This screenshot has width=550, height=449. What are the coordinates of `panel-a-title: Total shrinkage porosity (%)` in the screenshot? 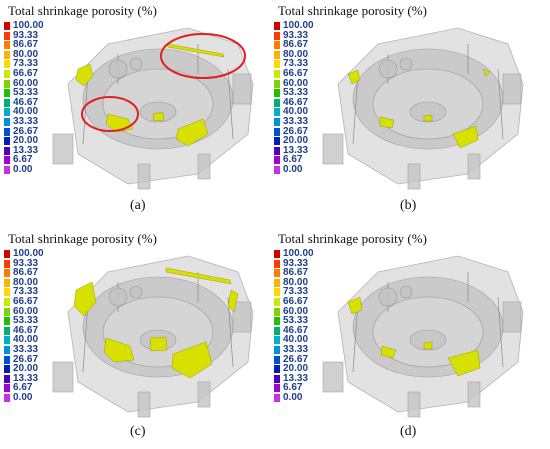 It's located at (82, 10).